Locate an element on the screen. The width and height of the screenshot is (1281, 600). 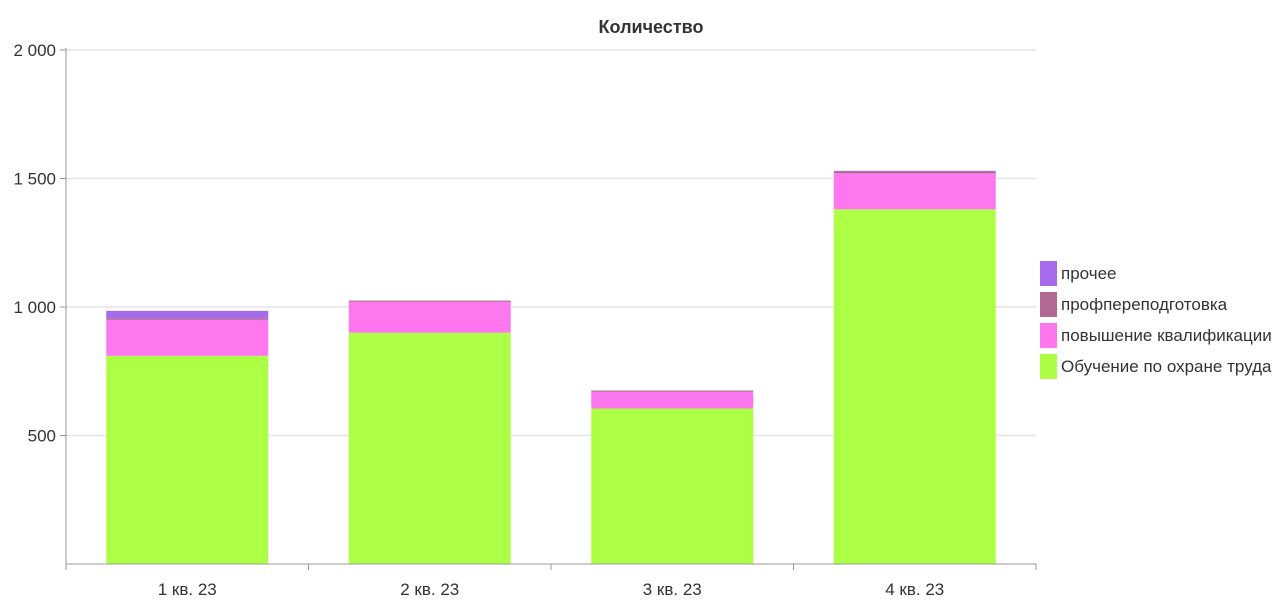
legend-item: Обучение по охране труда is located at coordinates (1156, 366).